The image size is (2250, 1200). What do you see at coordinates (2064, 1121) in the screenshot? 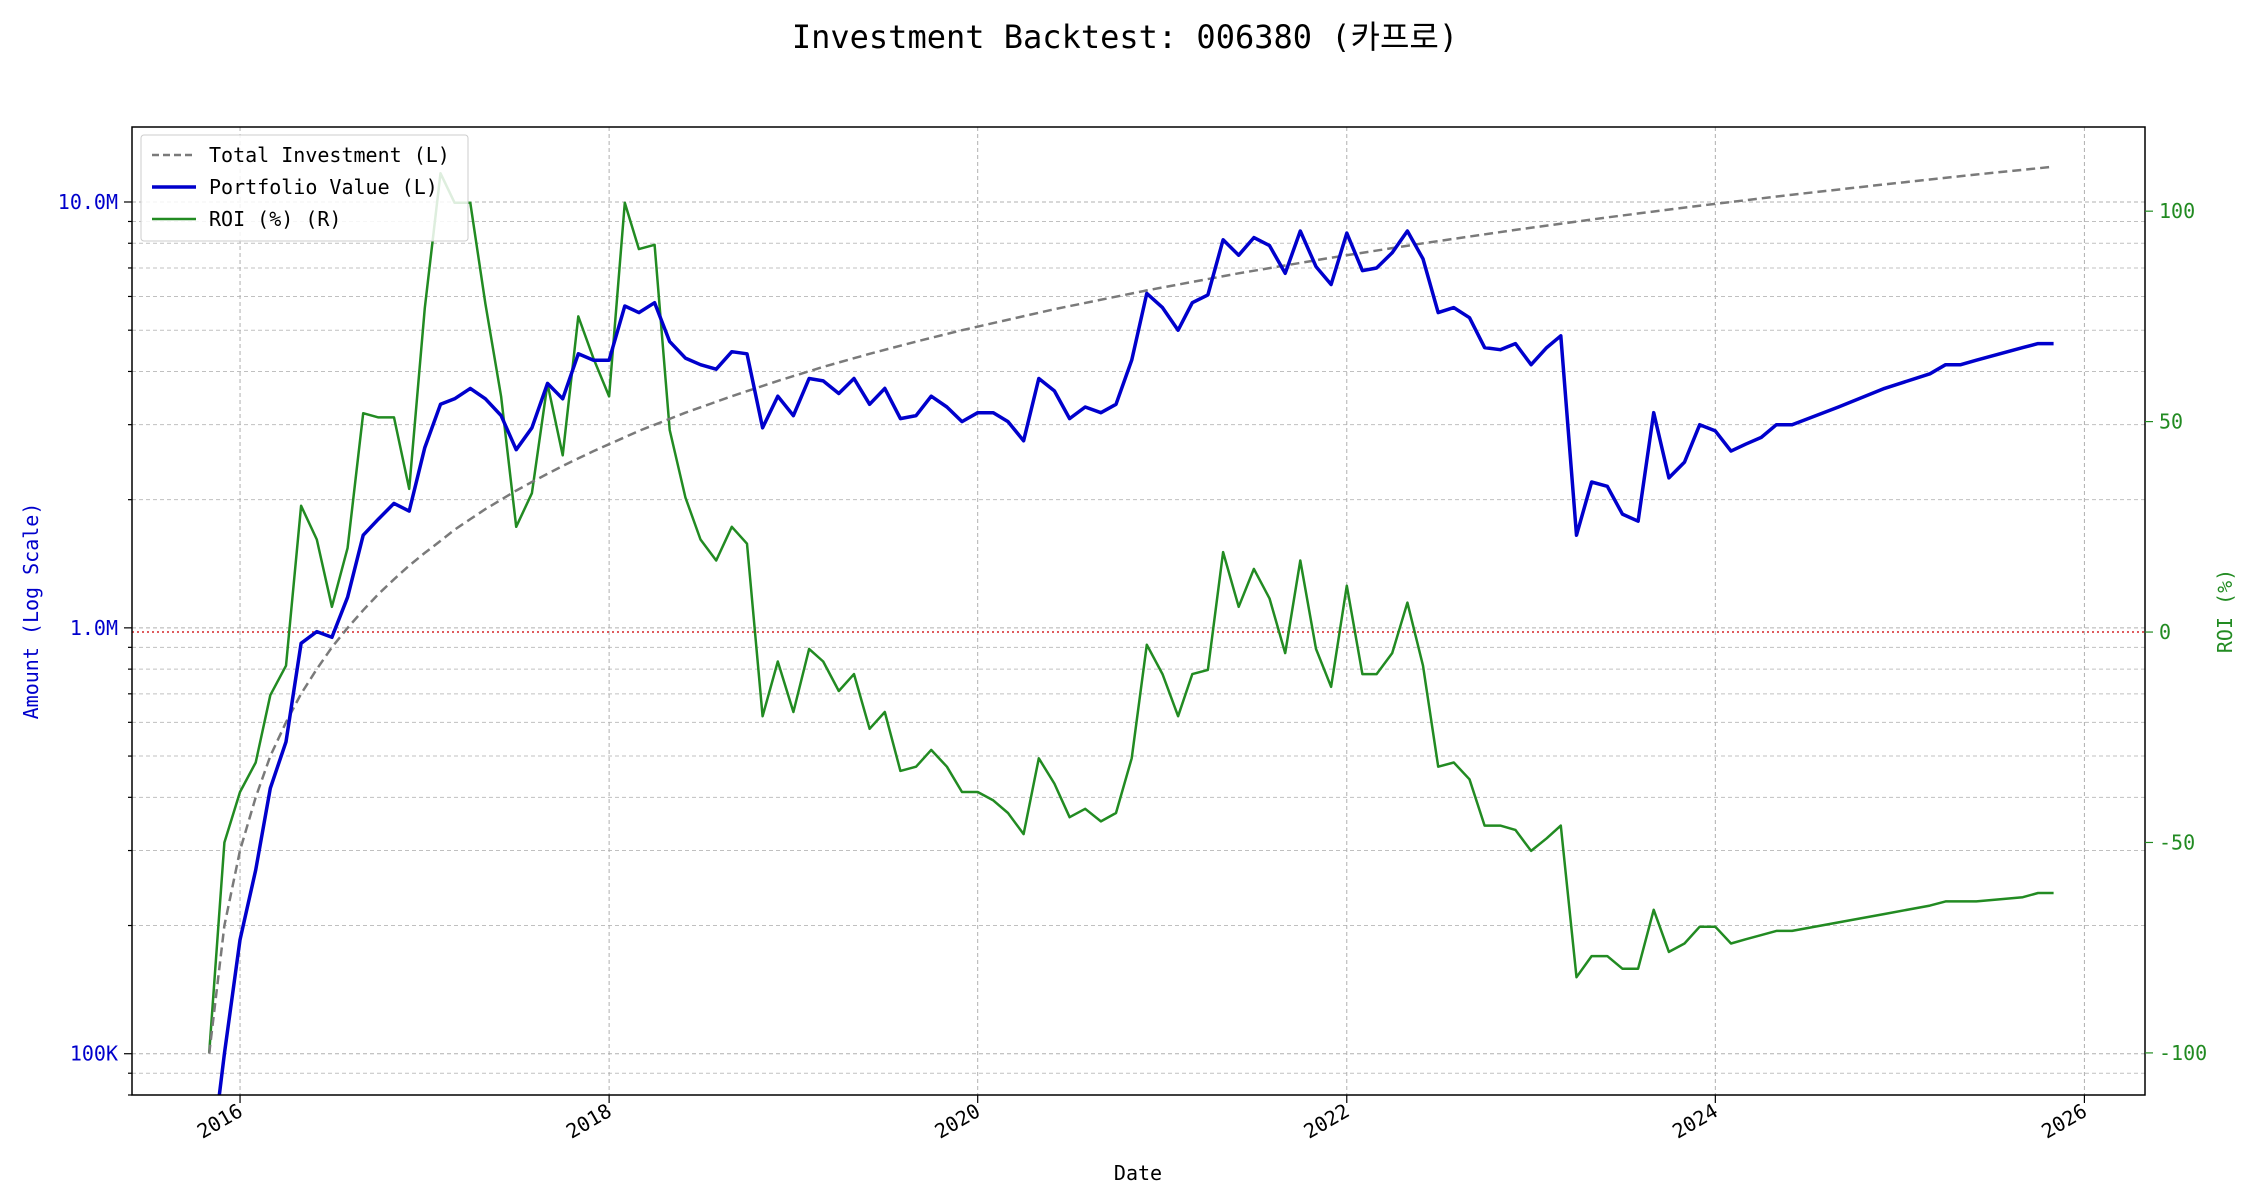
I see `x-tick-label: 2026` at bounding box center [2064, 1121].